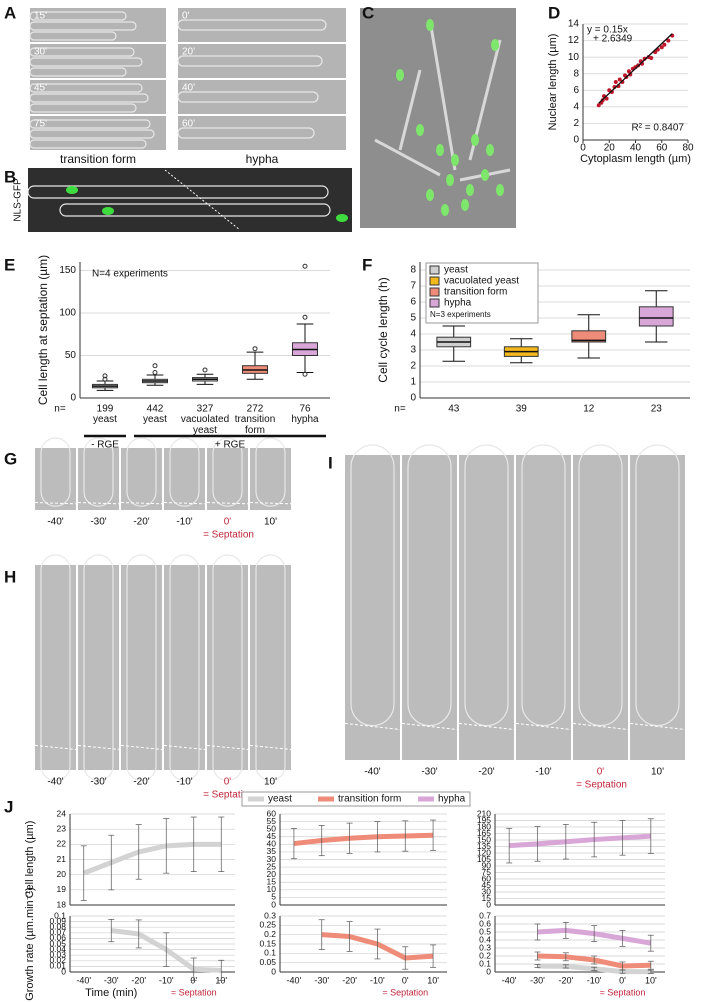  What do you see at coordinates (481, 281) in the screenshot?
I see `legend-entry: vacuolated yeast` at bounding box center [481, 281].